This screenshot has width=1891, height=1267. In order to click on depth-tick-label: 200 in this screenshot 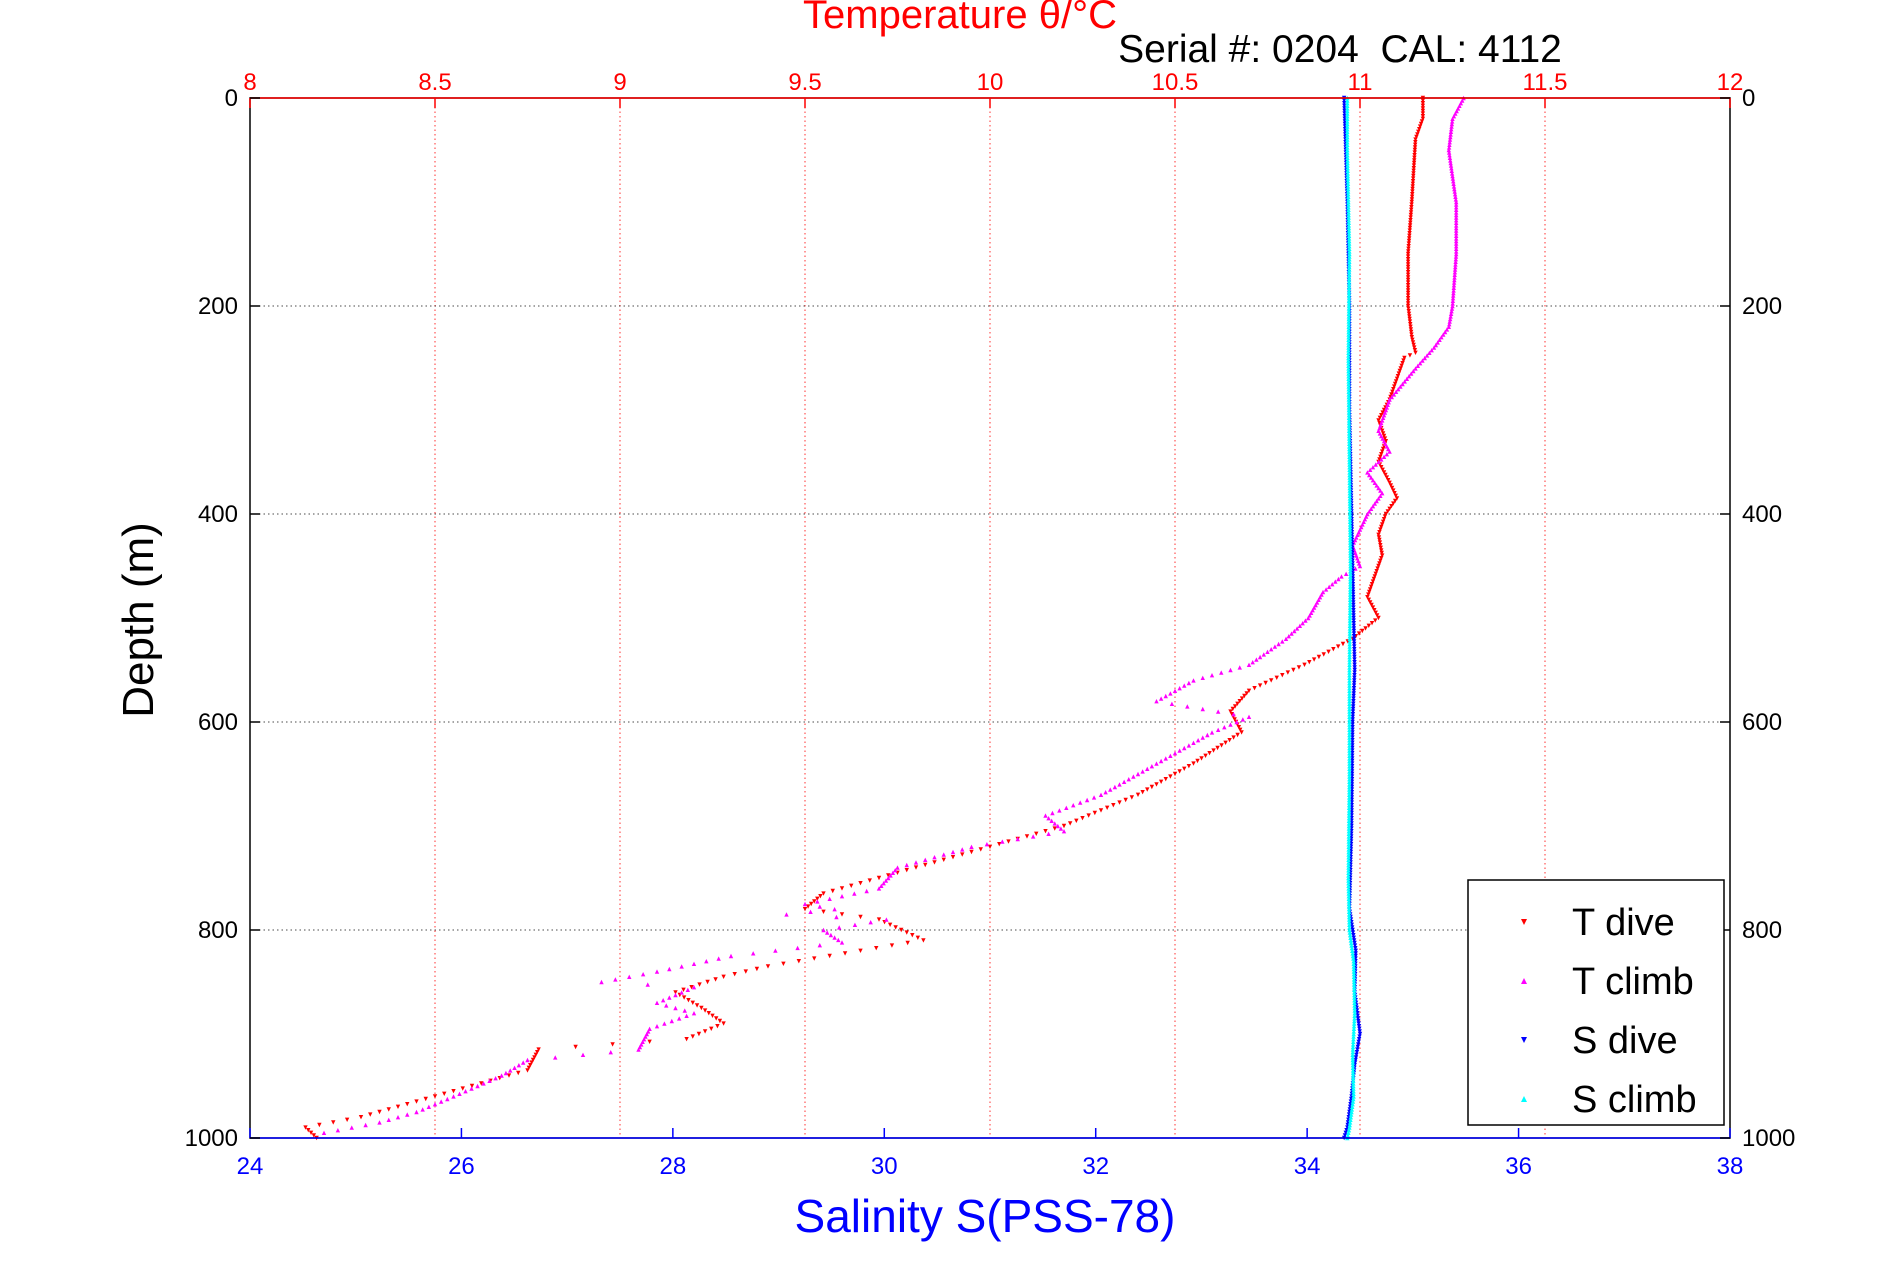, I will do `click(218, 306)`.